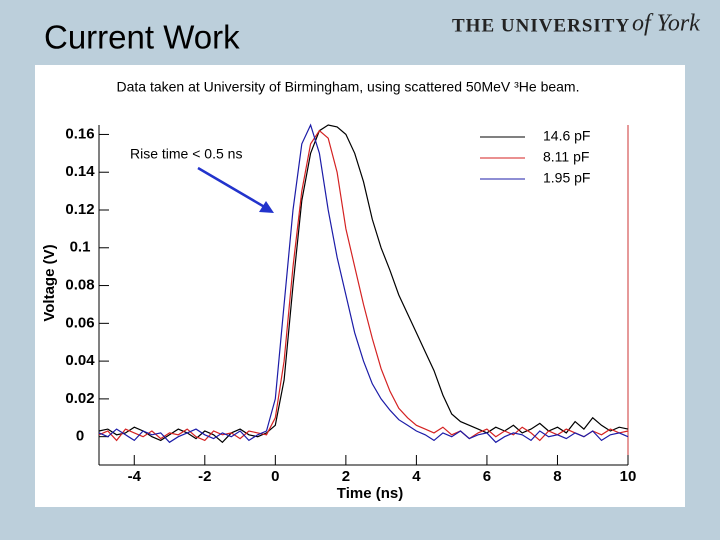 This screenshot has height=545, width=720. Describe the element at coordinates (79, 285) in the screenshot. I see `y-tick-label: 0.08` at that location.